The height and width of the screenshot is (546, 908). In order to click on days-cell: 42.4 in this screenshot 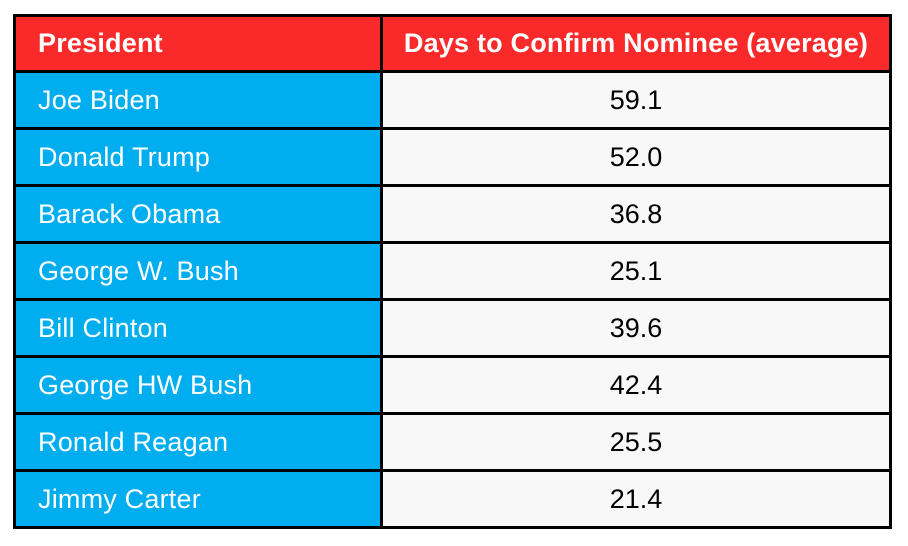, I will do `click(636, 385)`.